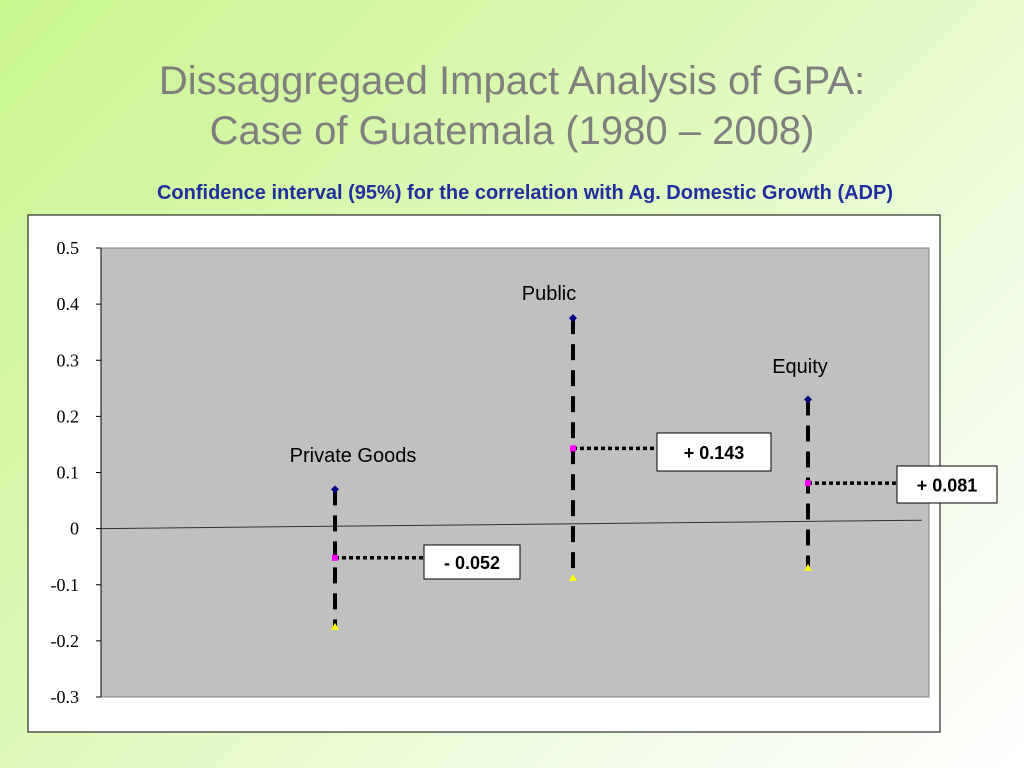 Image resolution: width=1024 pixels, height=768 pixels. I want to click on y-tick-label: 0.2, so click(68, 416).